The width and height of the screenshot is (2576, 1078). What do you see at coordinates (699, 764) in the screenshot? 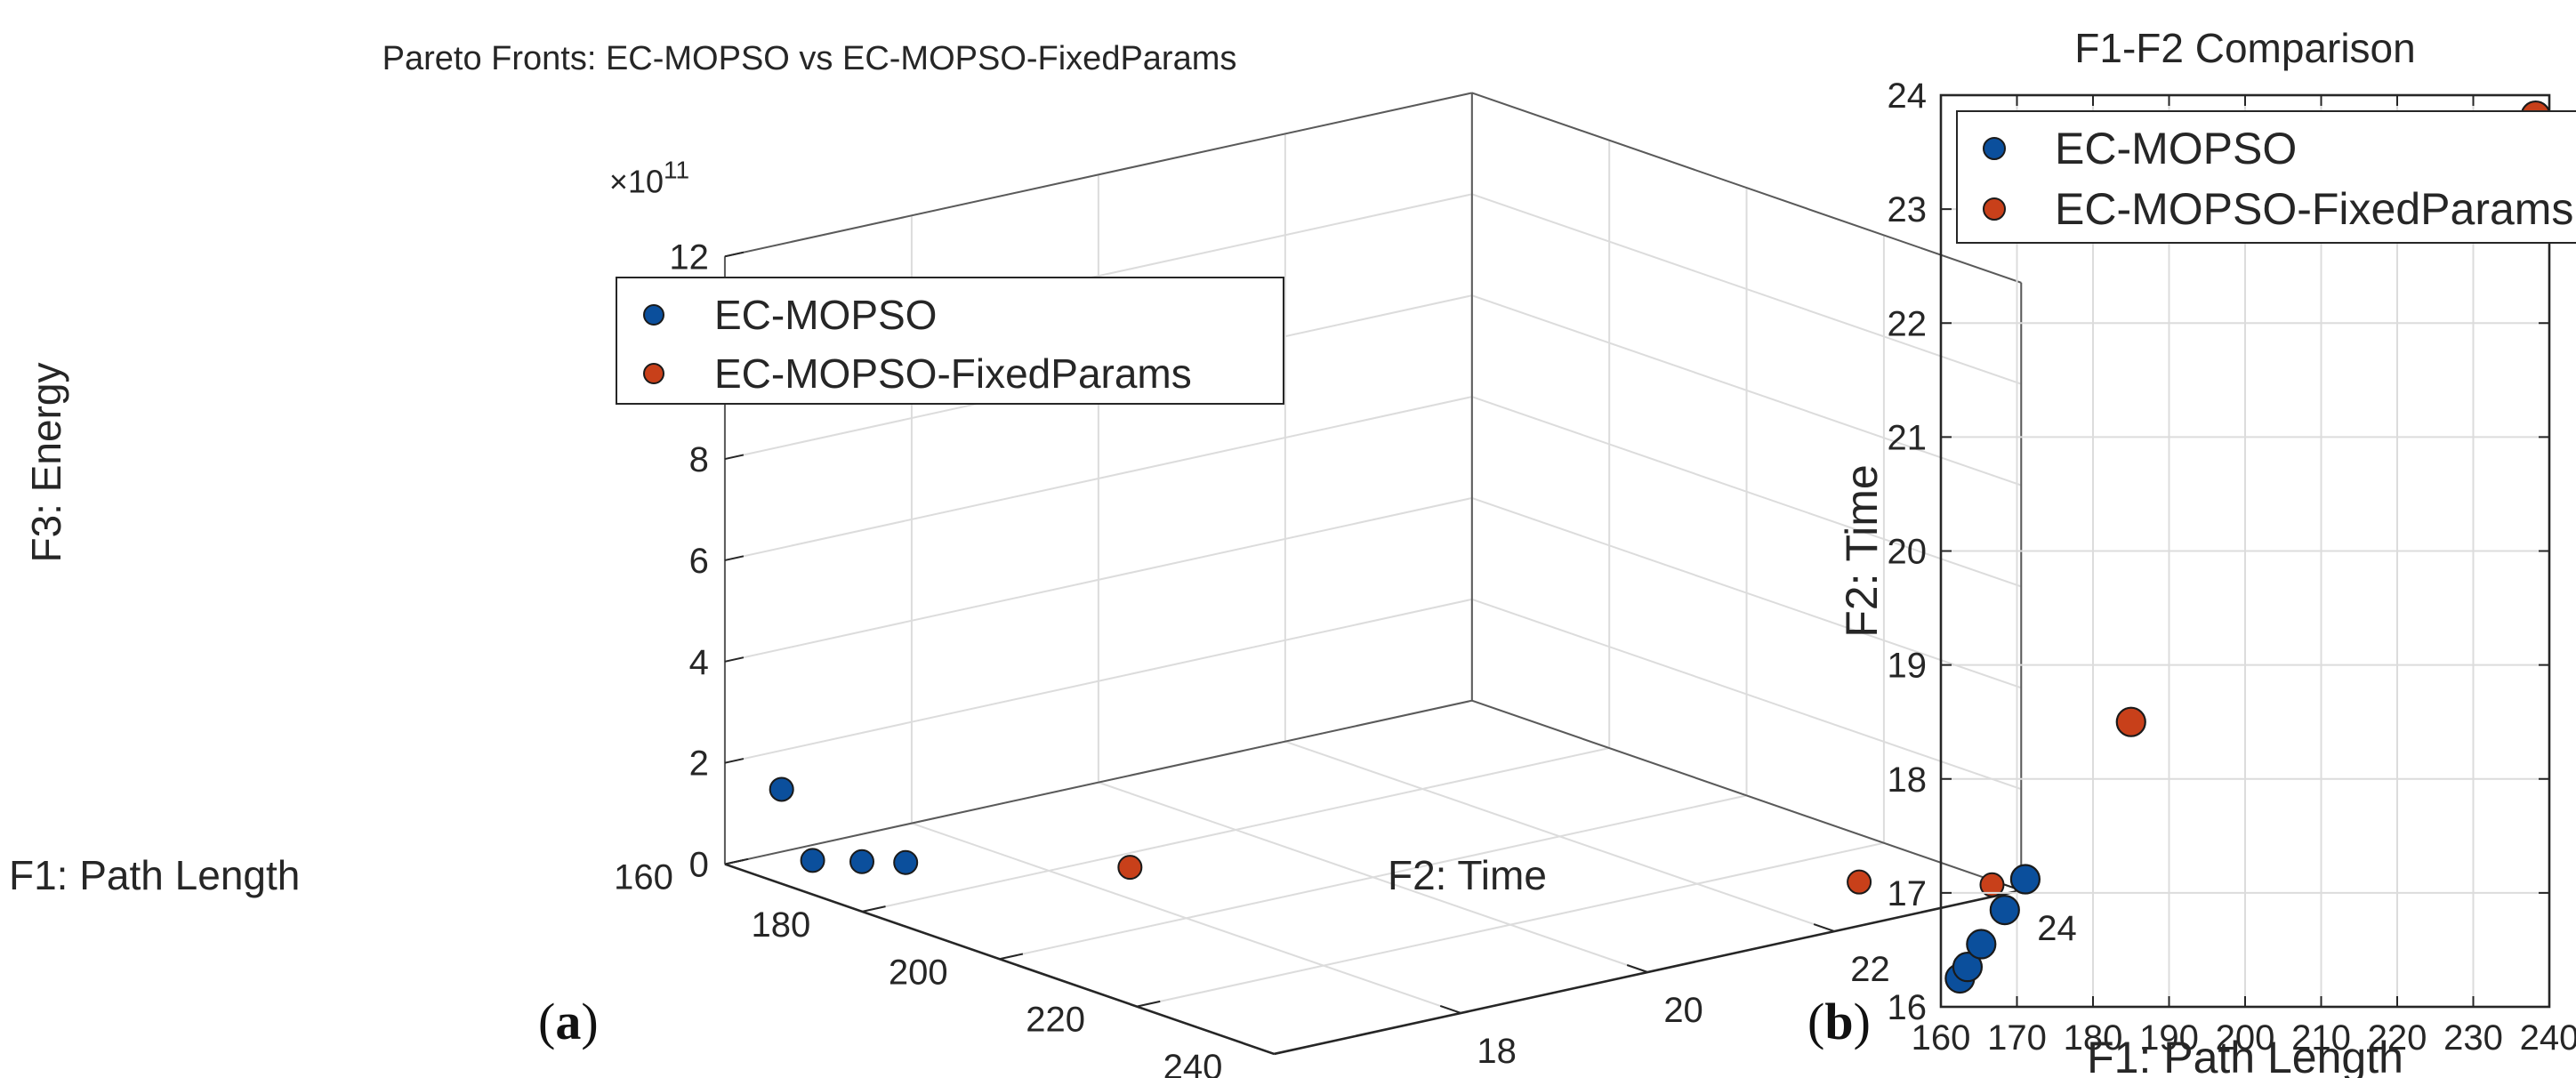
I see `z-tick-label-3d-1: 2` at bounding box center [699, 764].